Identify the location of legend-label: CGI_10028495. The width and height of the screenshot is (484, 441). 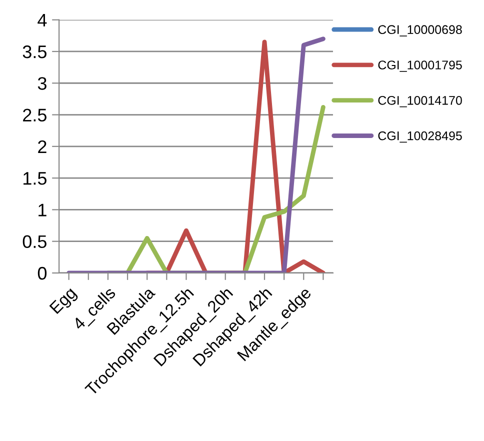
(420, 137).